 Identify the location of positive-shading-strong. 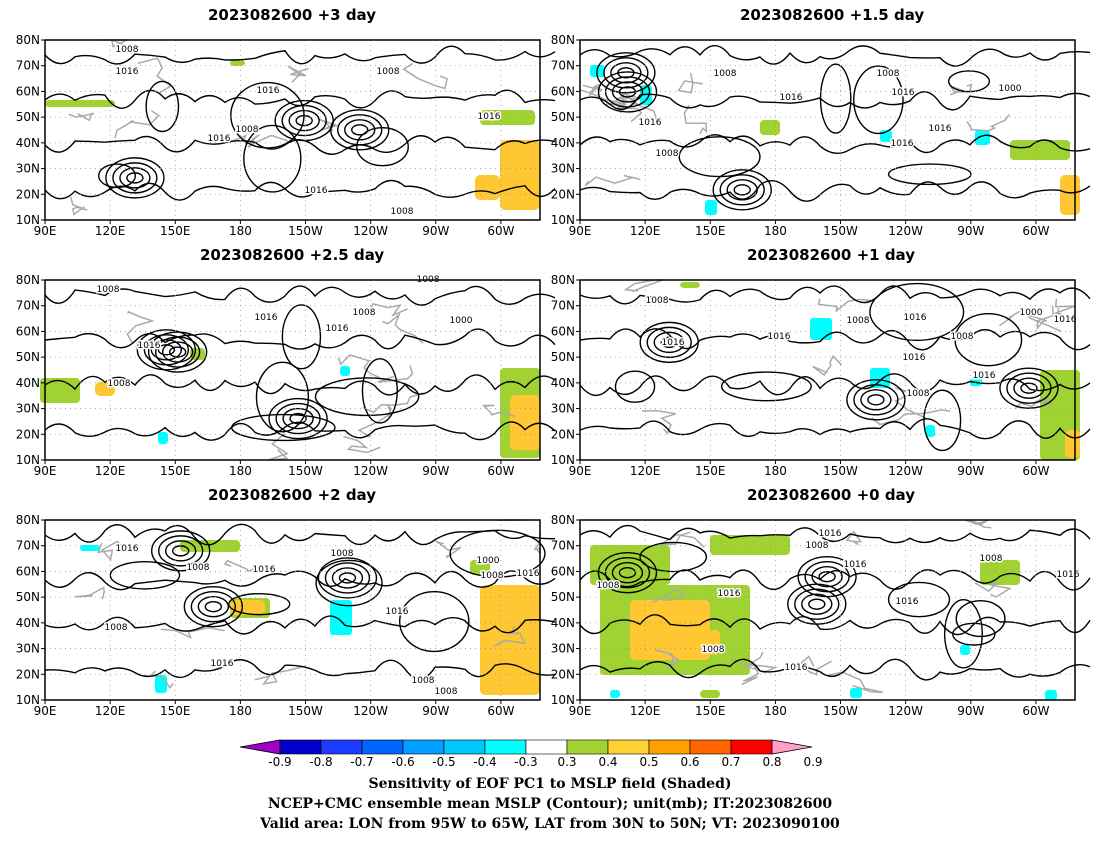
(705, 642).